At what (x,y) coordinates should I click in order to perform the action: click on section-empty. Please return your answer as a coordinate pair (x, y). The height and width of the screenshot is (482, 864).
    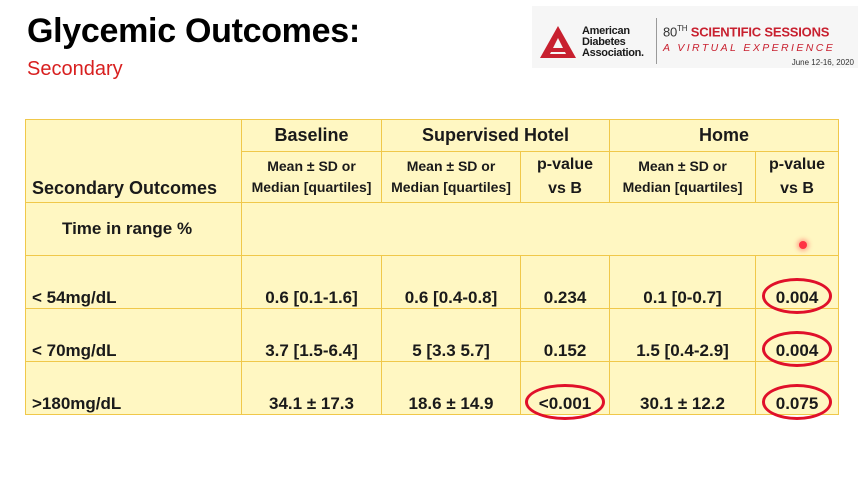
    Looking at the image, I should click on (540, 229).